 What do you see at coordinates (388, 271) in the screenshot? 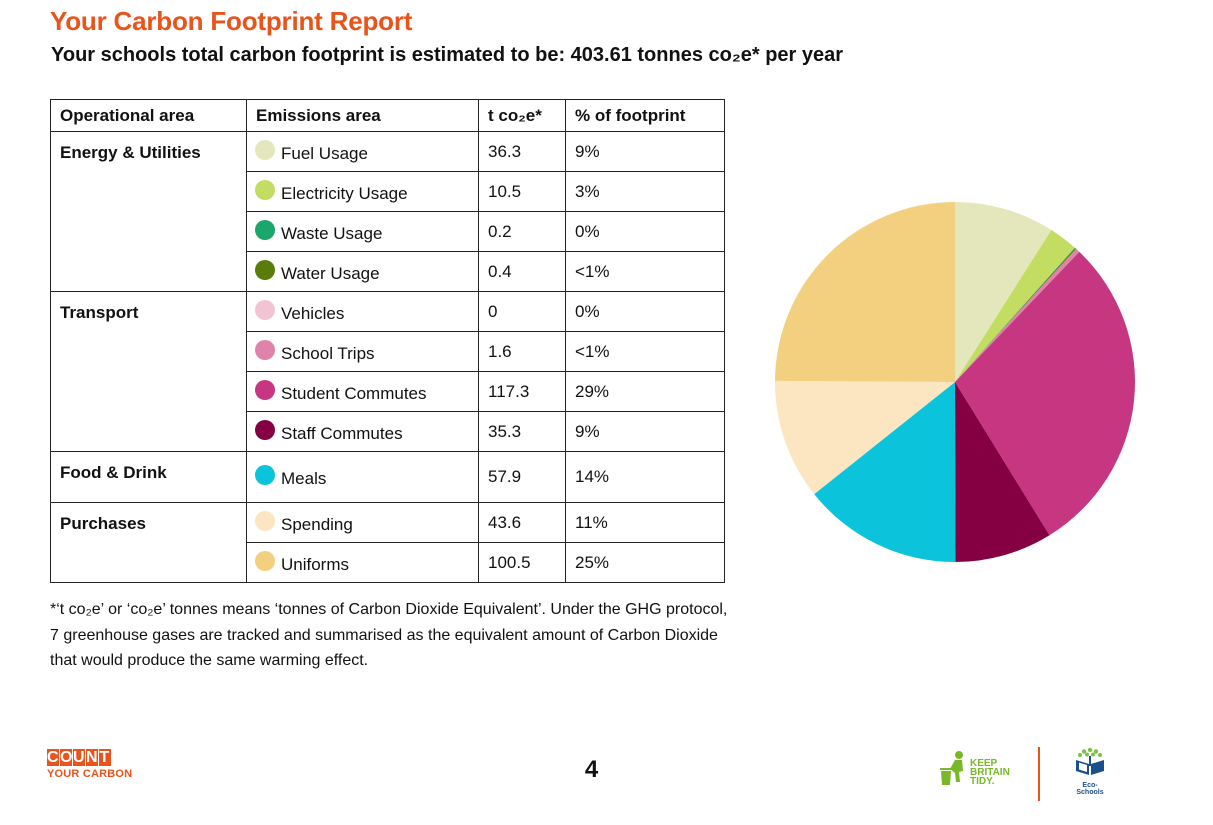
I see `table-row: Water Usage 0.4 <1%` at bounding box center [388, 271].